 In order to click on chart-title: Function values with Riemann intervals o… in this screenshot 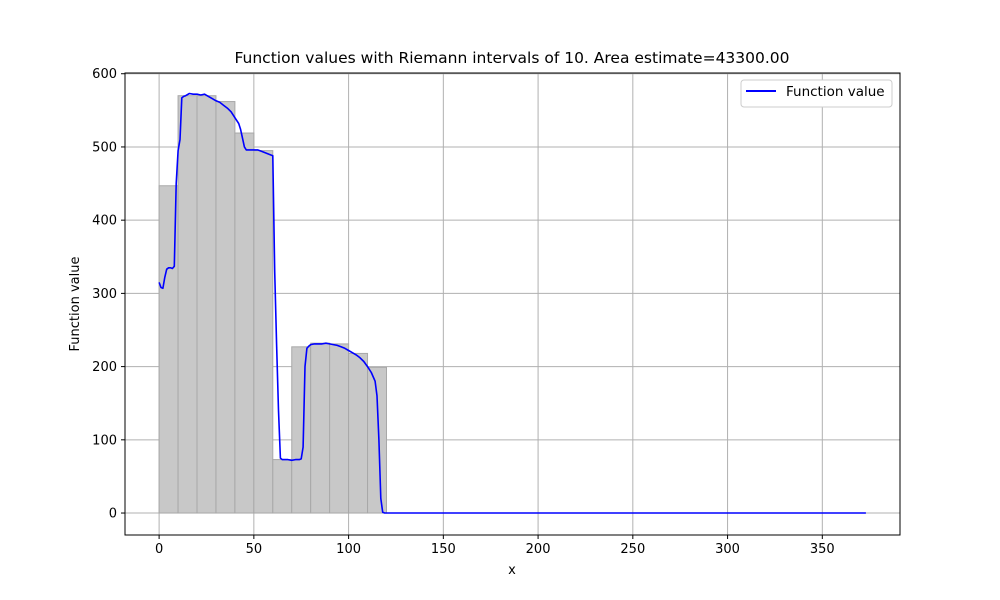, I will do `click(511, 58)`.